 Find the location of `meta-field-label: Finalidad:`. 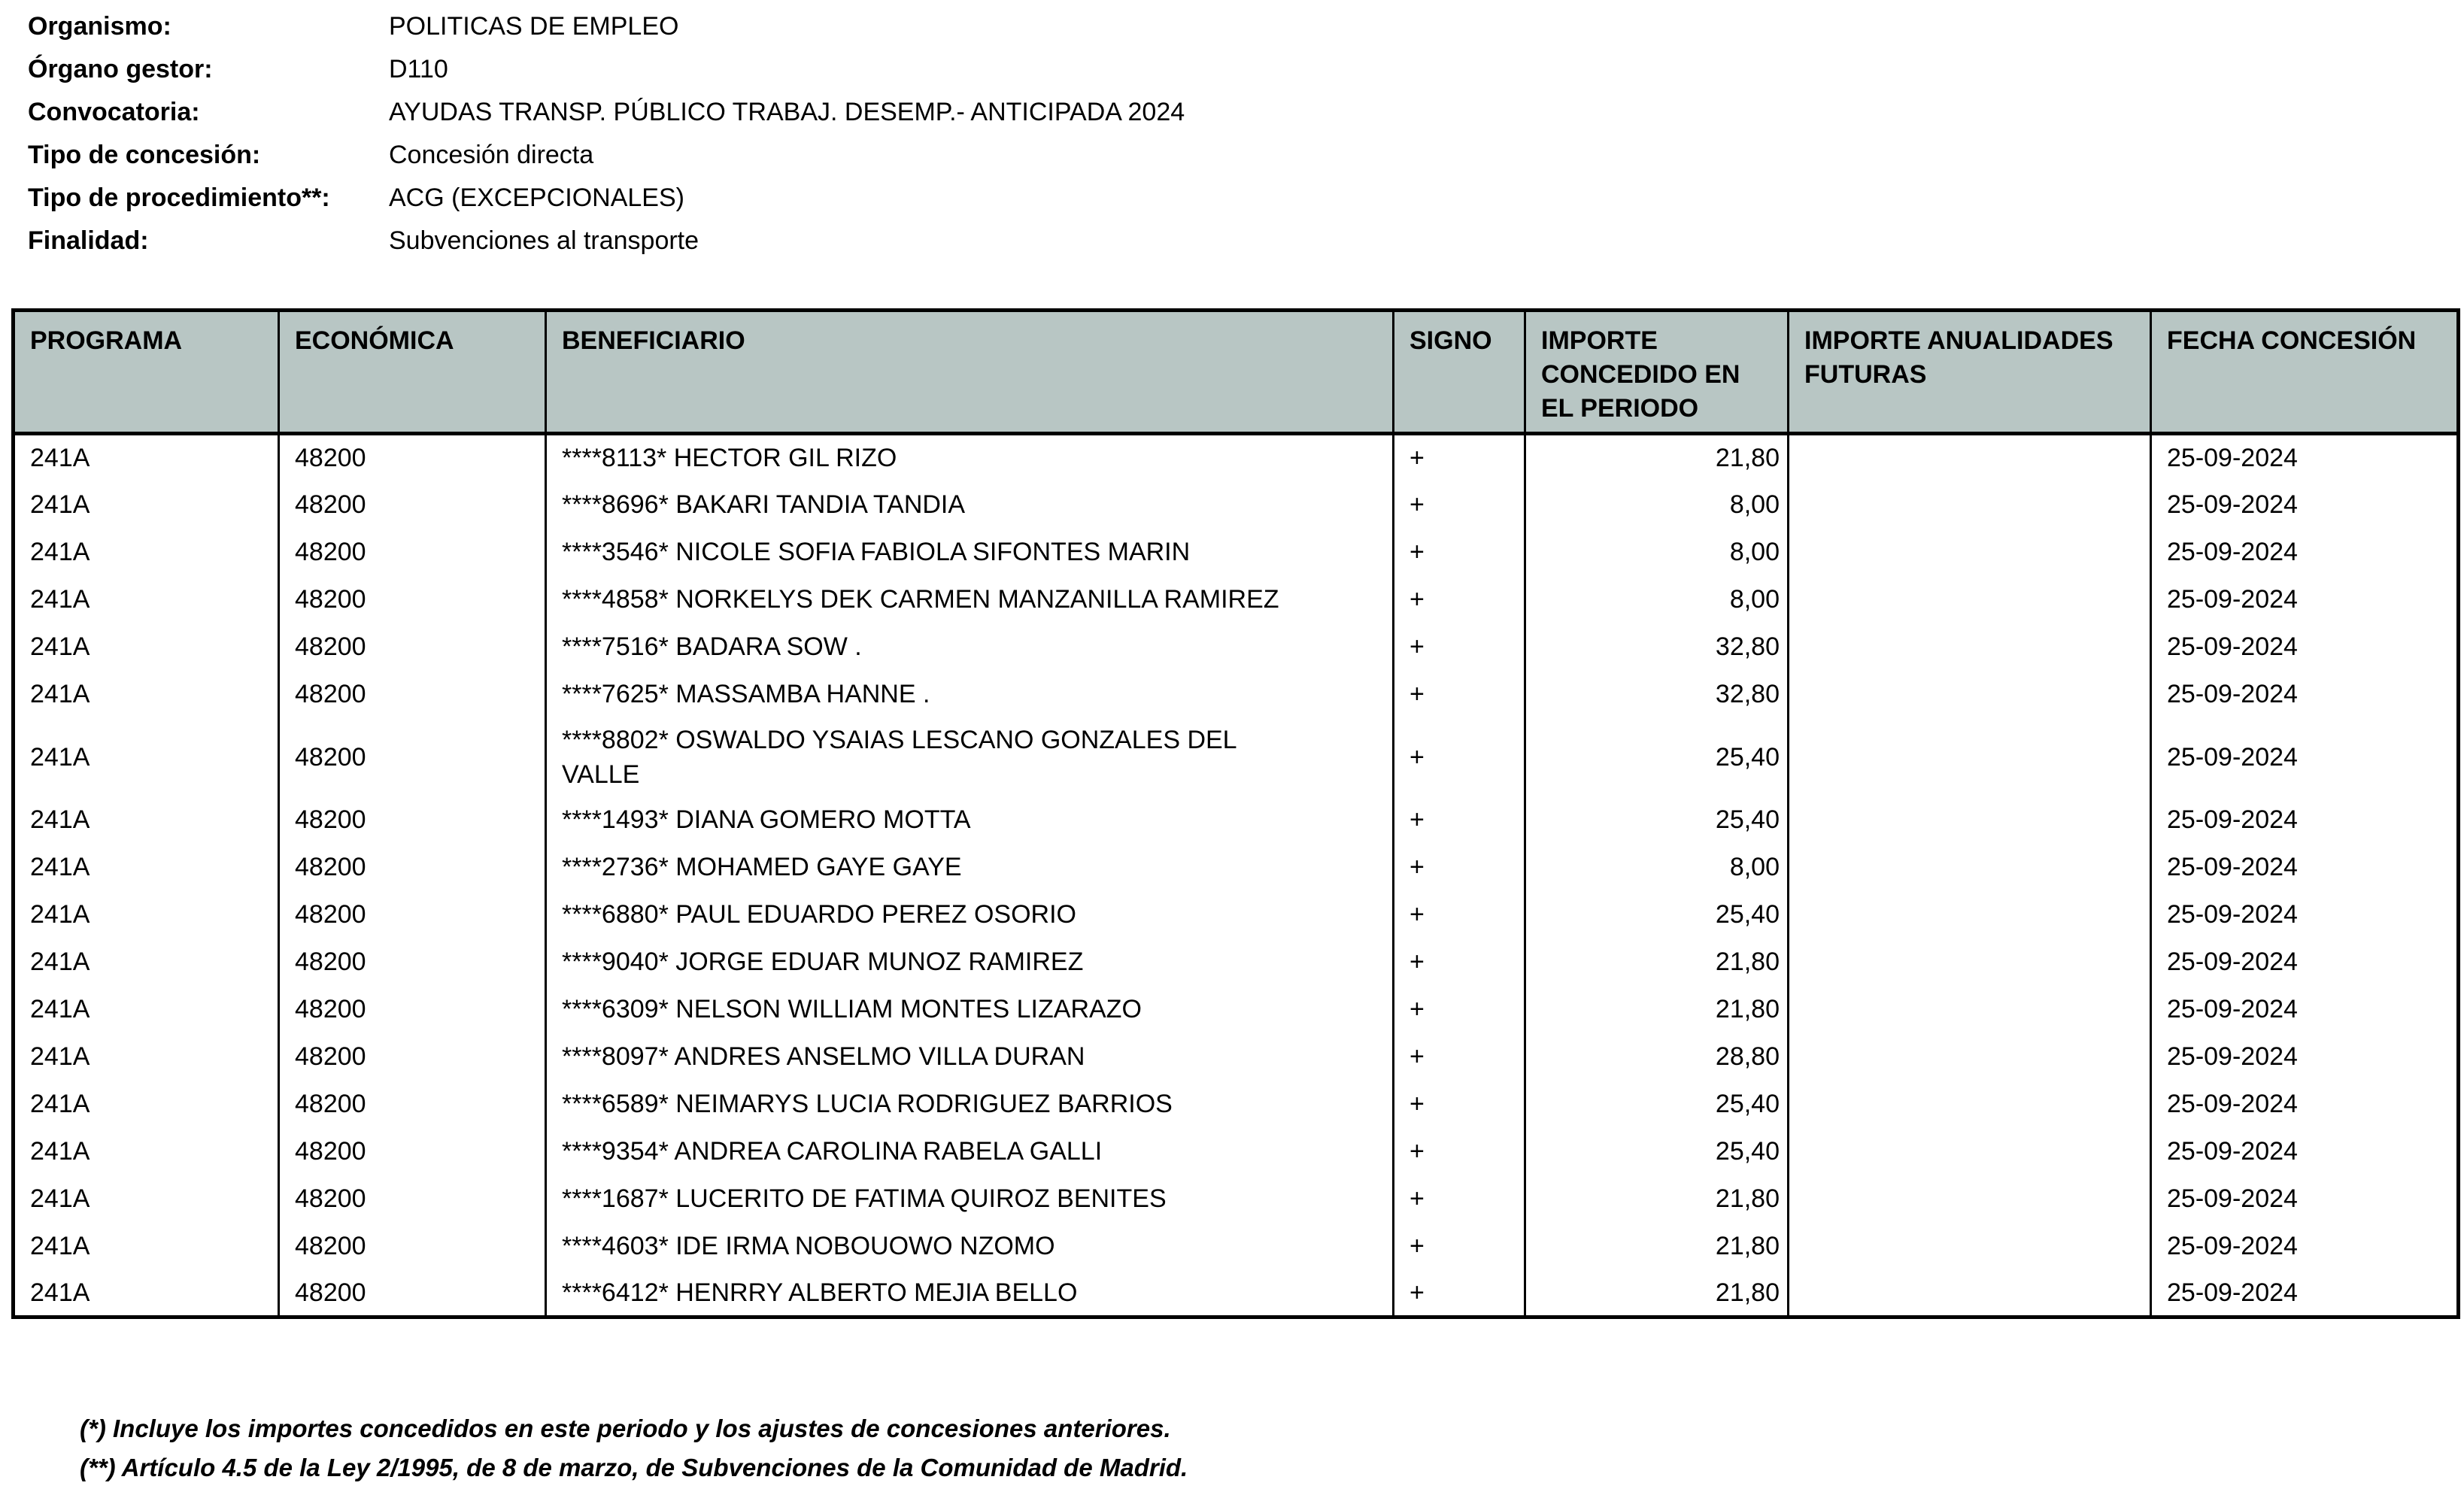

meta-field-label: Finalidad: is located at coordinates (88, 240).